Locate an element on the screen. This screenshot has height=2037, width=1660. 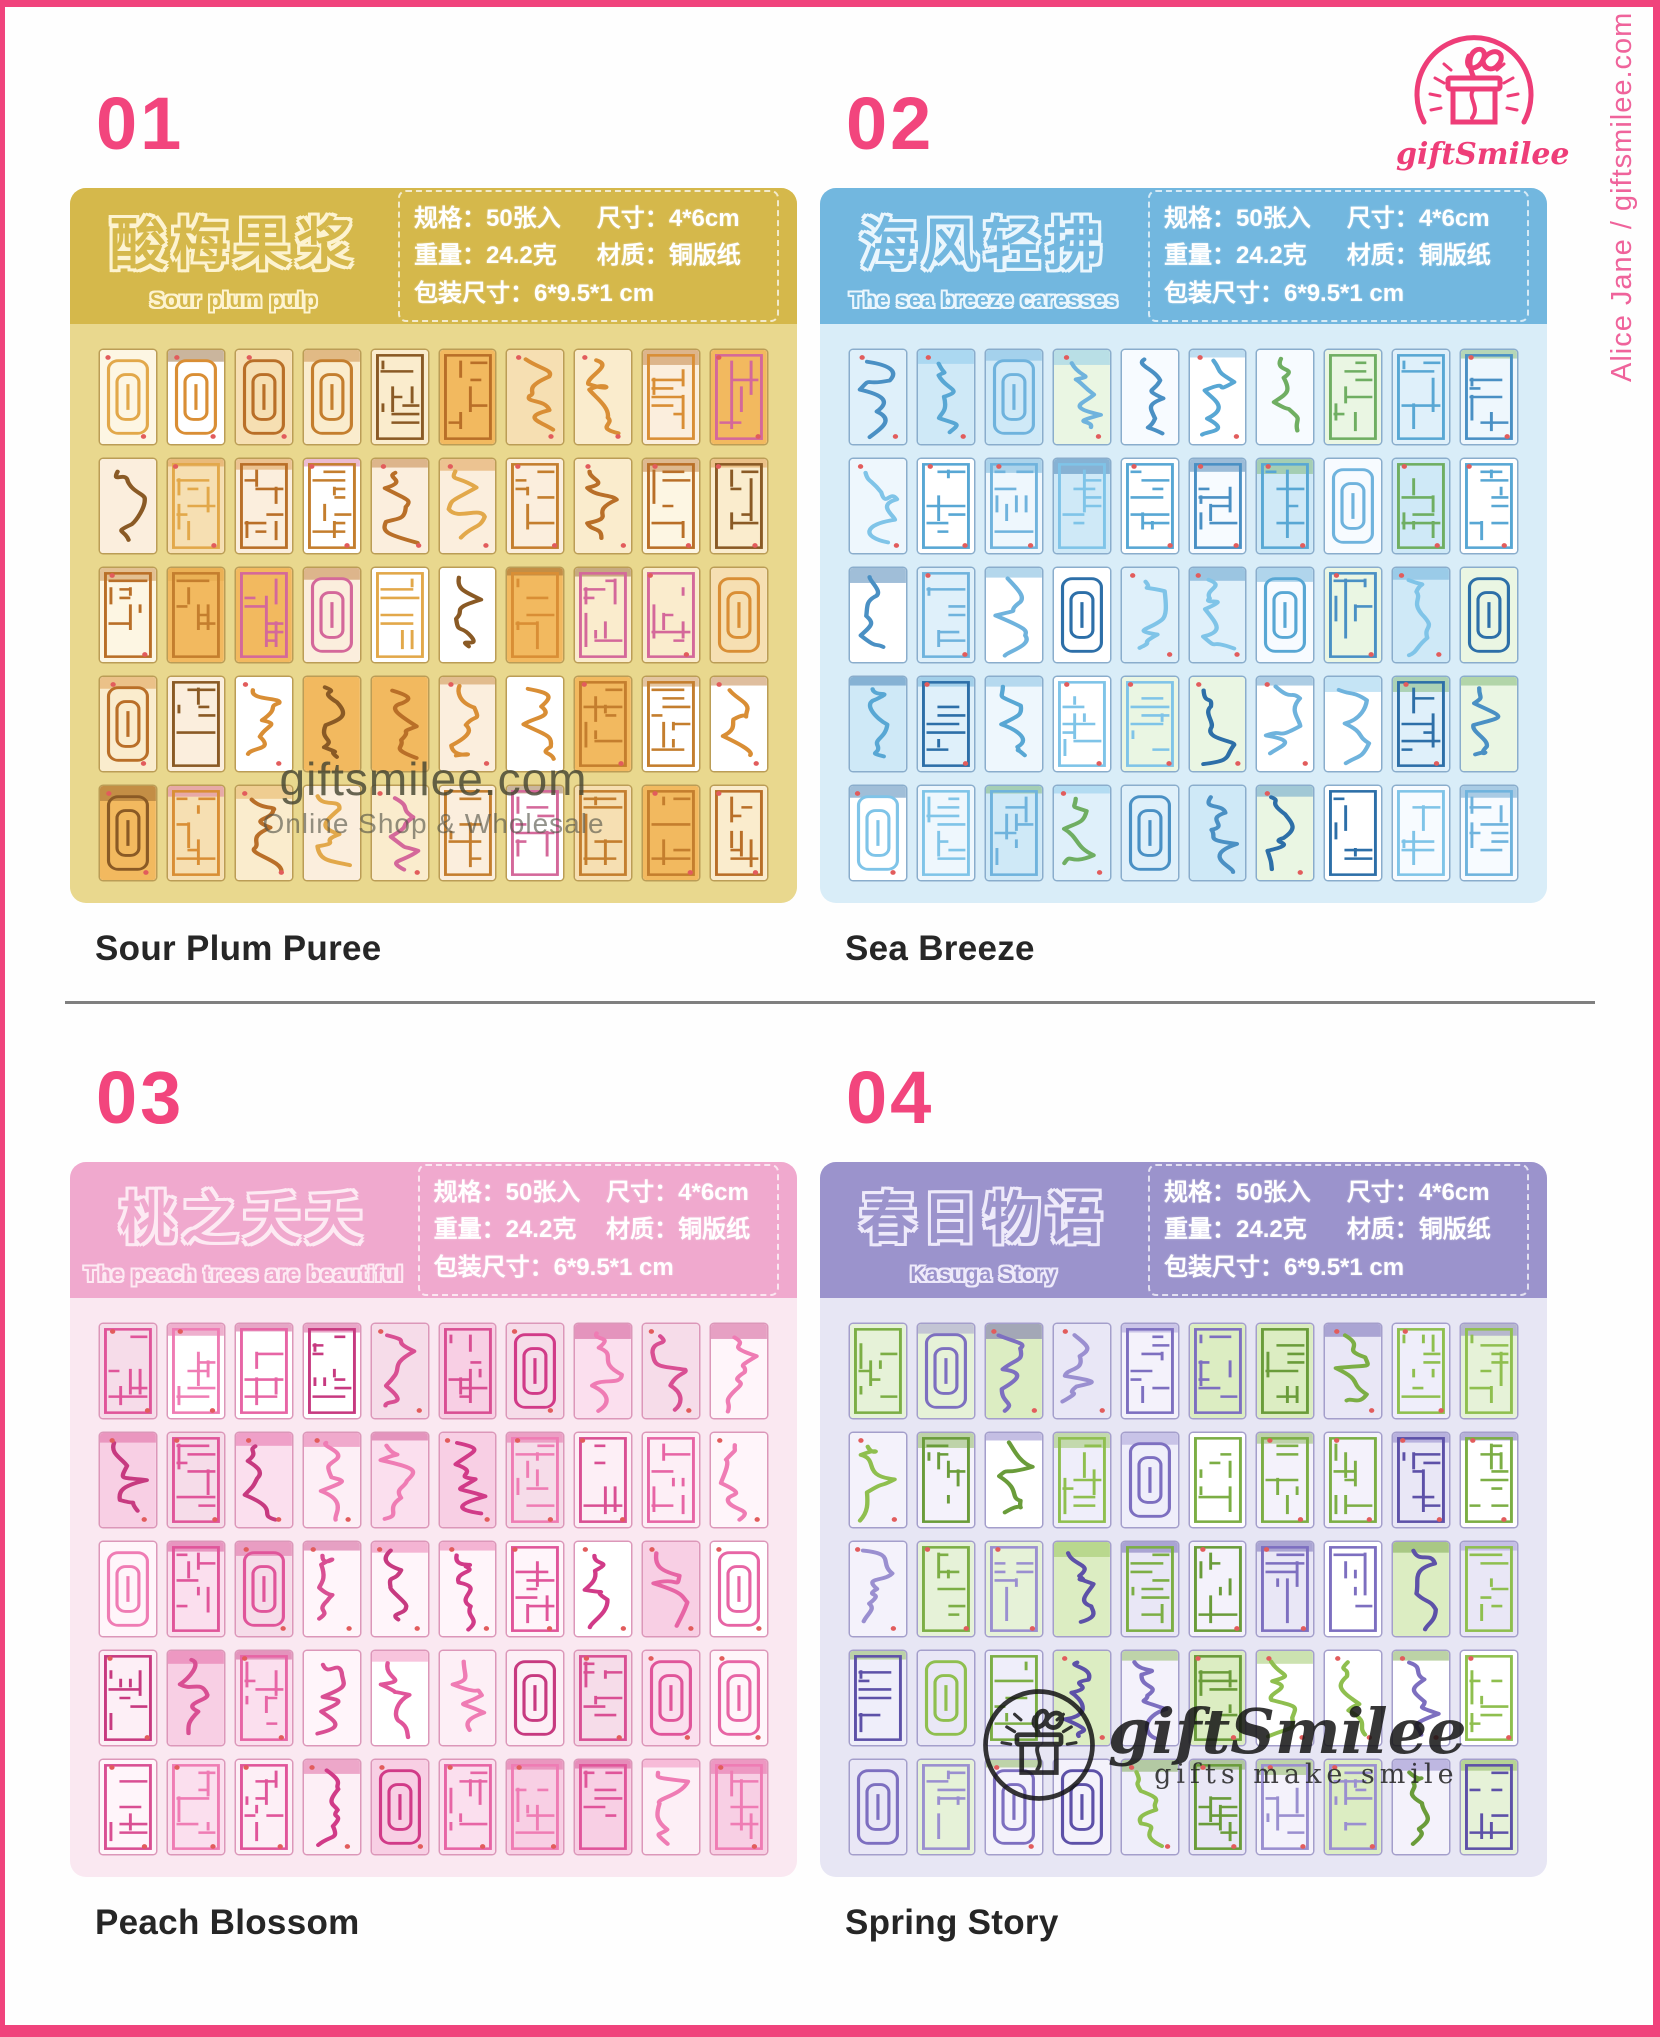
spec-package: 包装尺寸：6*9.5*1 cm is located at coordinates (598, 1267).